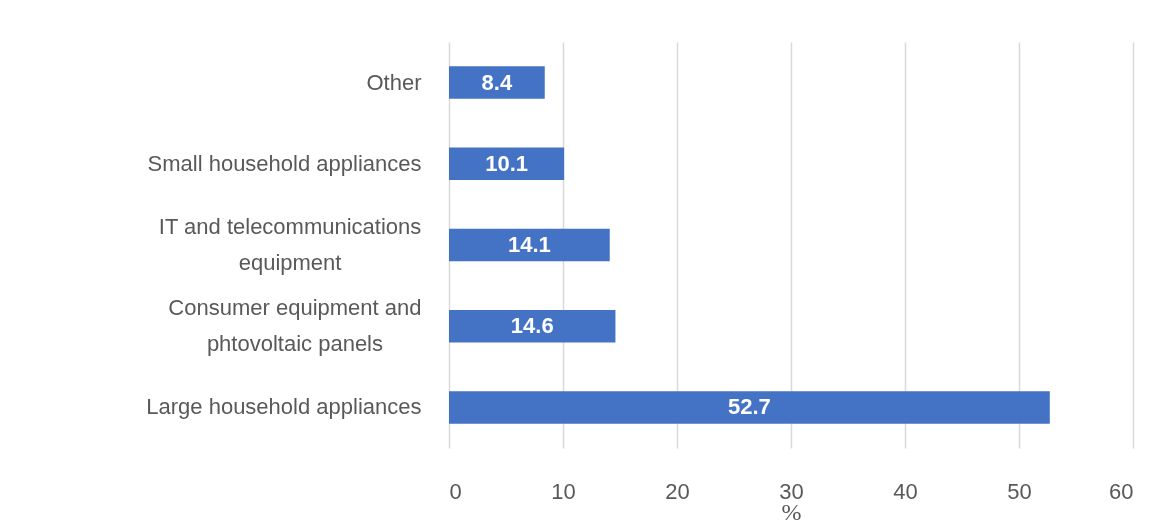  I want to click on y-tick-label: Other, so click(394, 82).